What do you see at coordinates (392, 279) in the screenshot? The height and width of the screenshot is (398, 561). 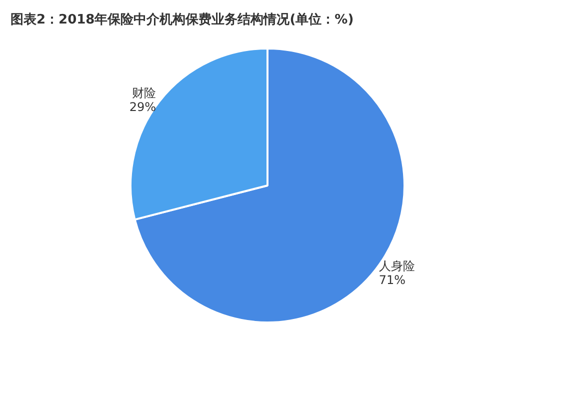 I see `data-label: 71%` at bounding box center [392, 279].